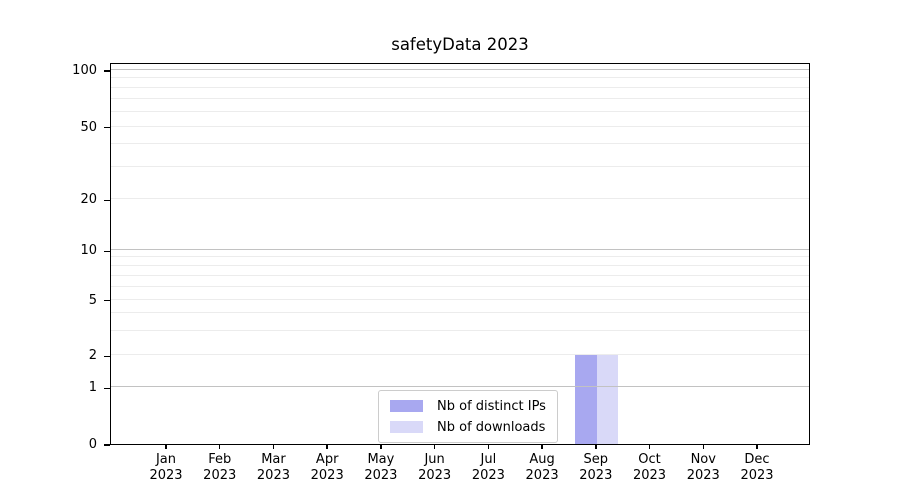  Describe the element at coordinates (435, 467) in the screenshot. I see `x-tick-label-jun: Jun 2023` at that location.